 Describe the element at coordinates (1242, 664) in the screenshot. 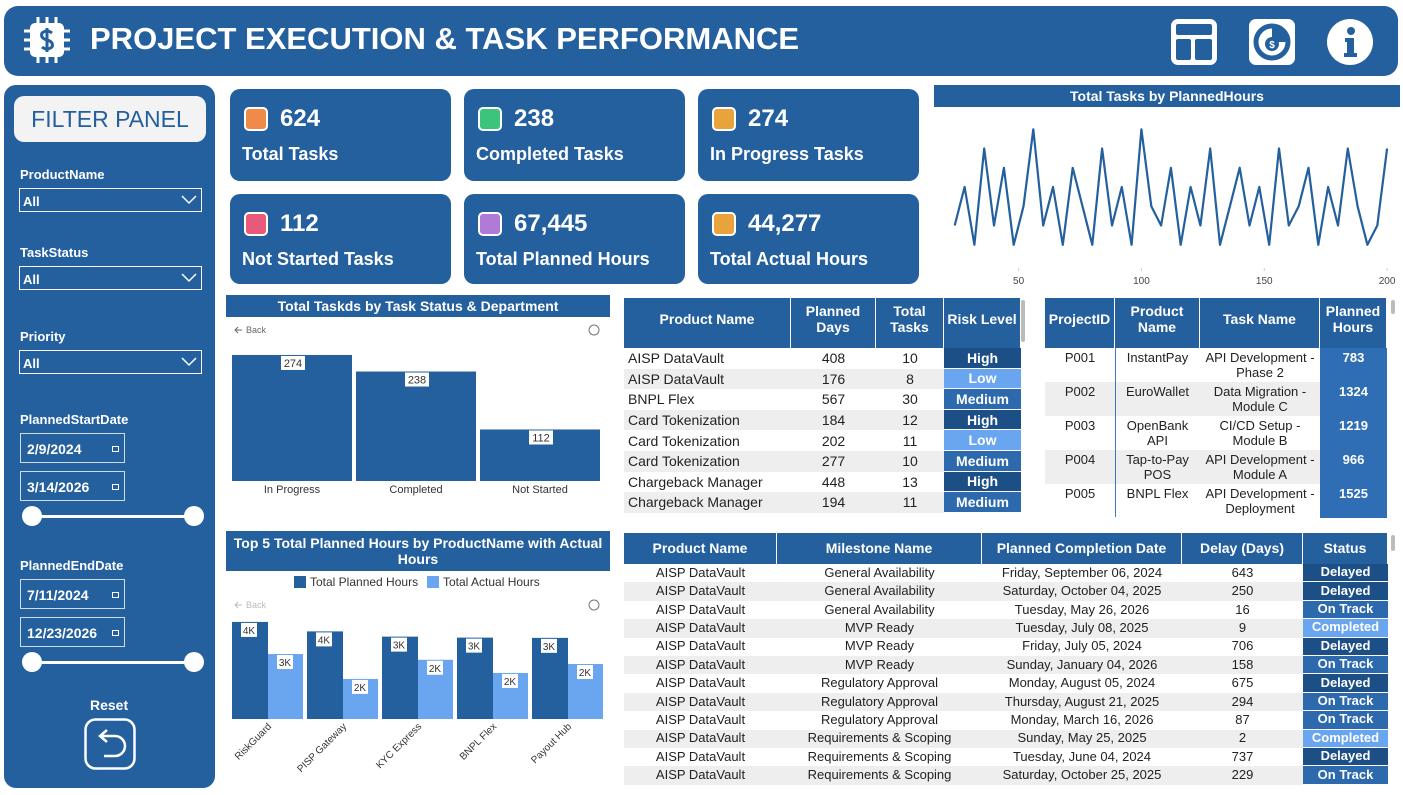

I see `table-cell: 158` at that location.